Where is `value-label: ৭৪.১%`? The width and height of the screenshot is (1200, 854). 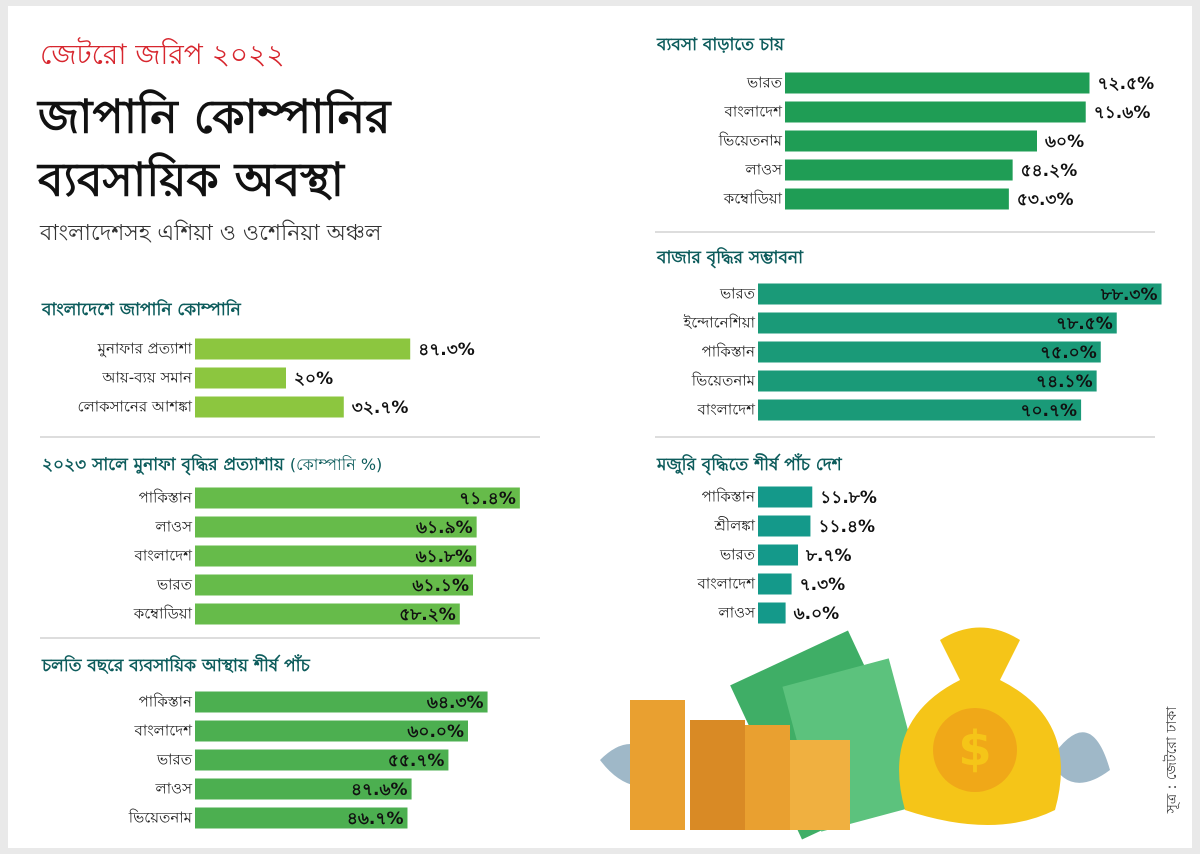
value-label: ৭৪.১% is located at coordinates (1064, 382).